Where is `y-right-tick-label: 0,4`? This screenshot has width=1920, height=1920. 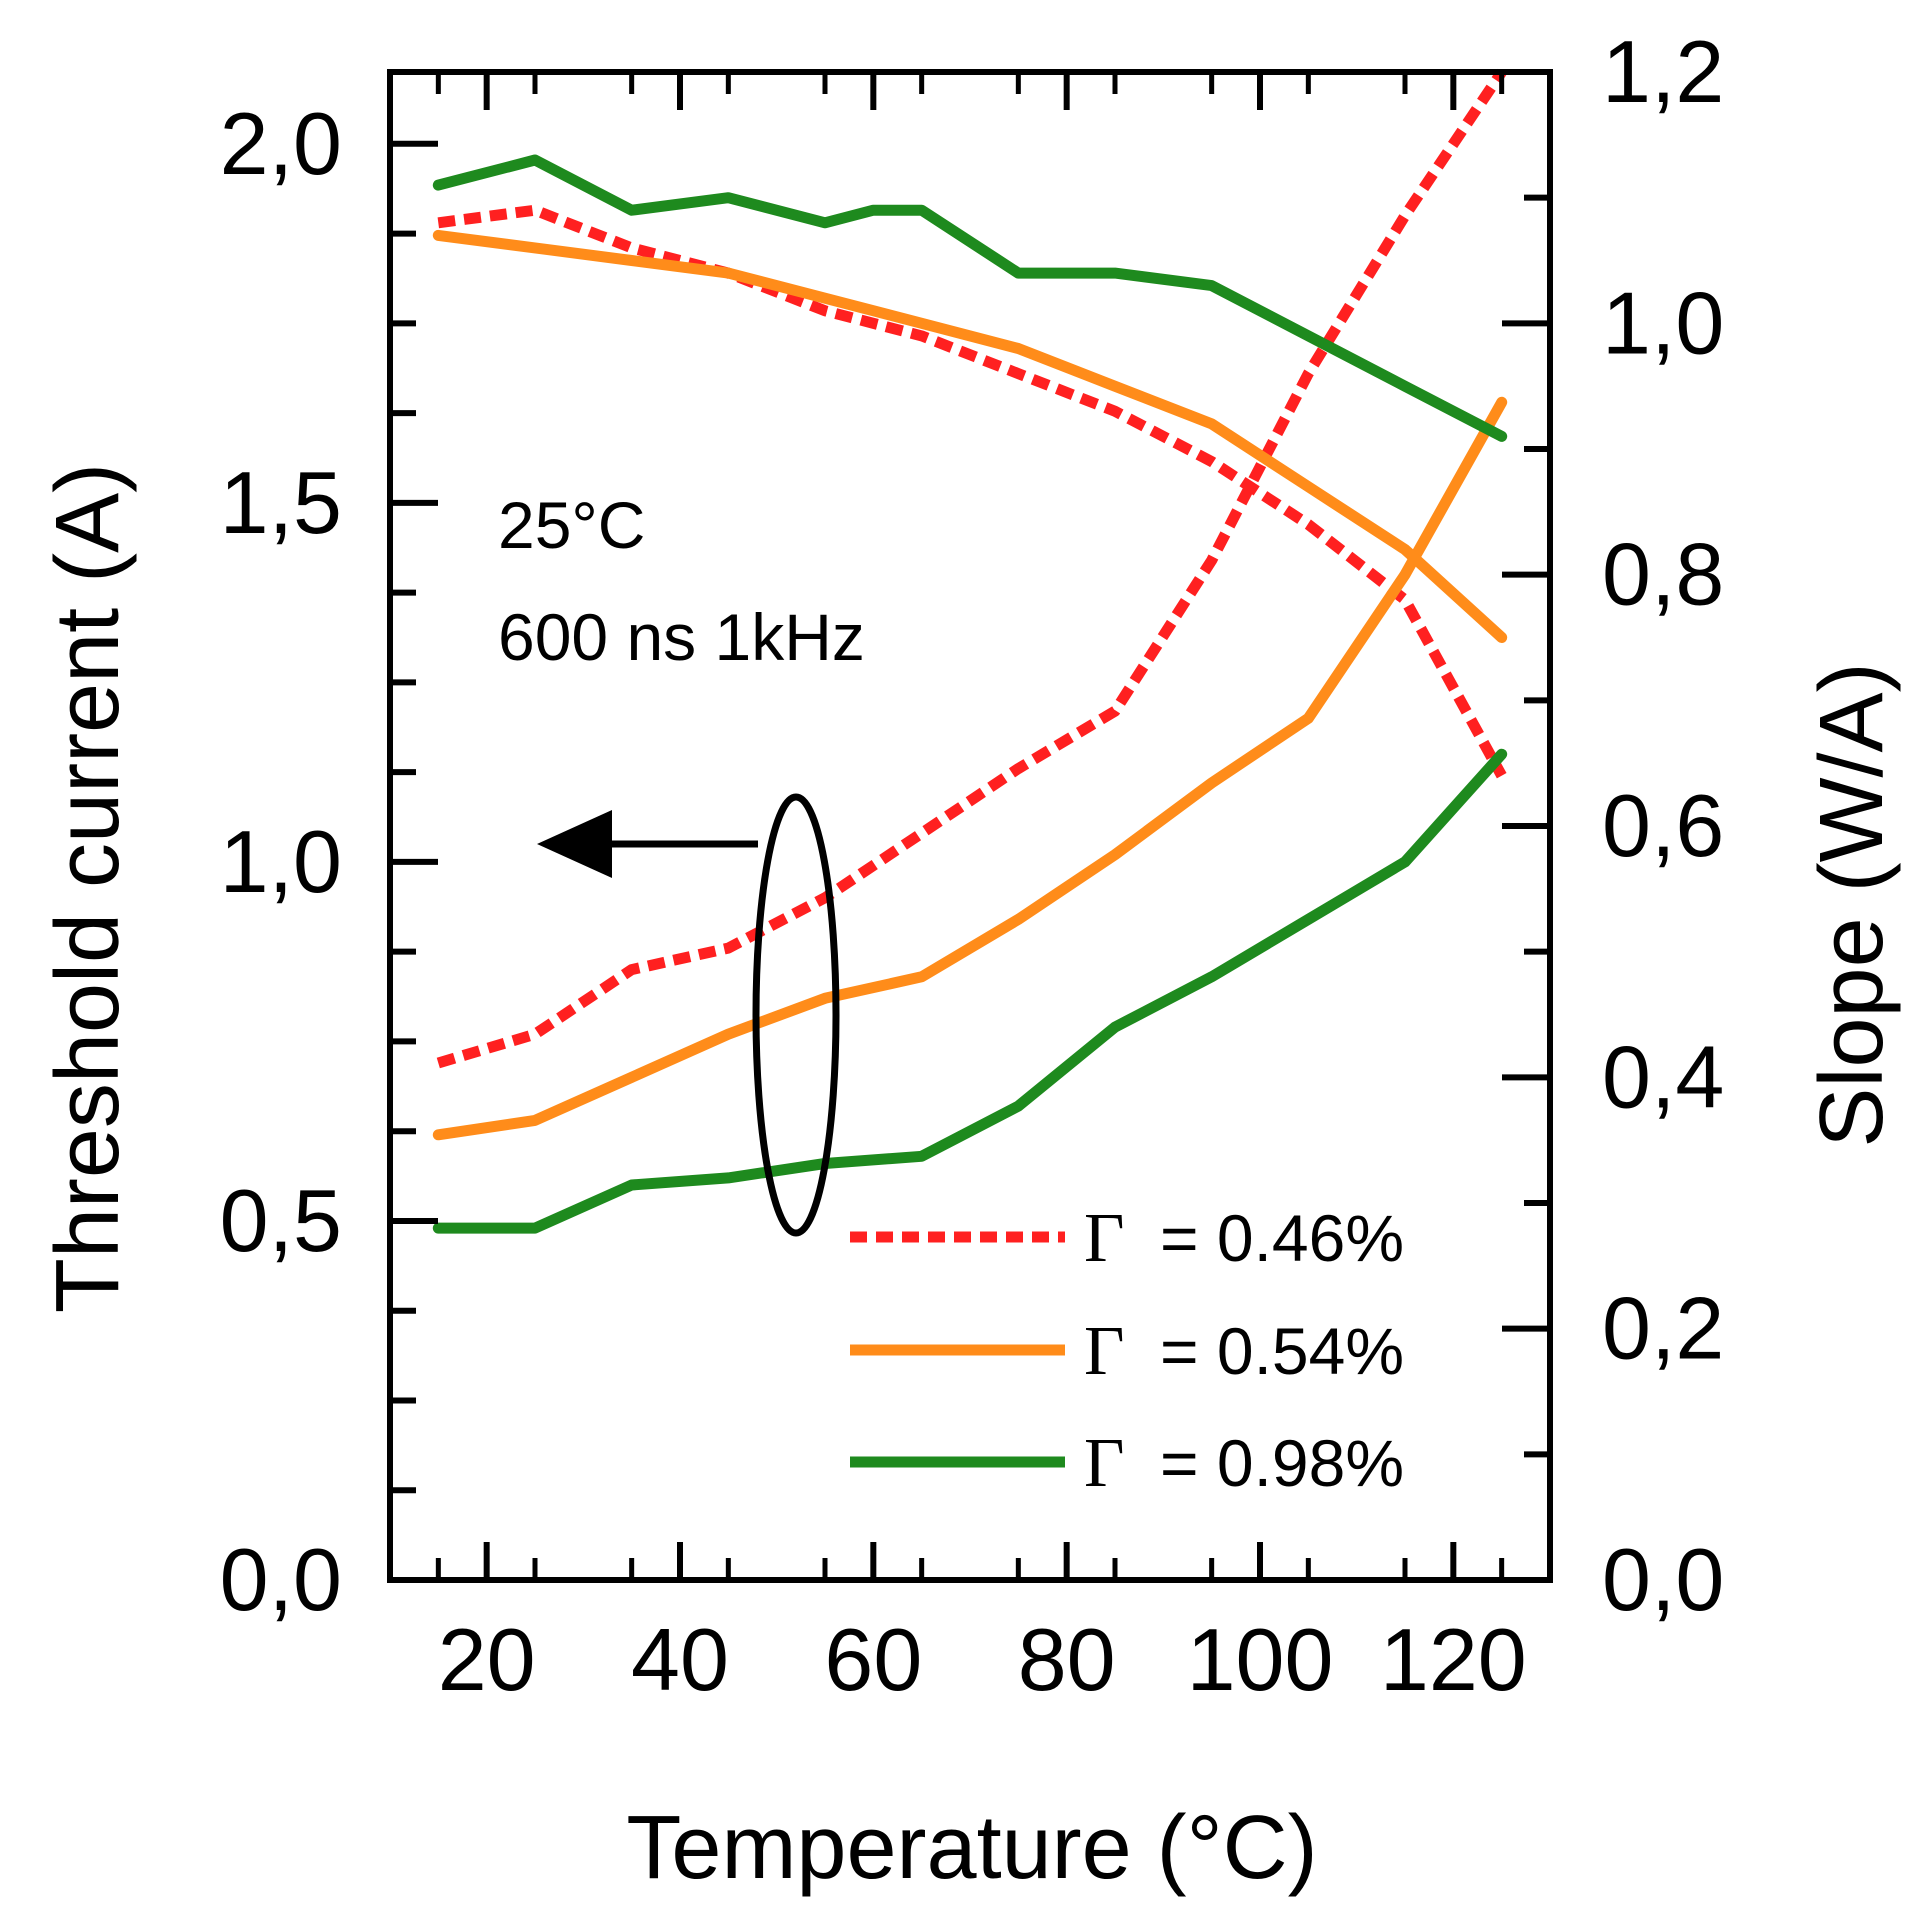
y-right-tick-label: 0,4 is located at coordinates (1663, 1076).